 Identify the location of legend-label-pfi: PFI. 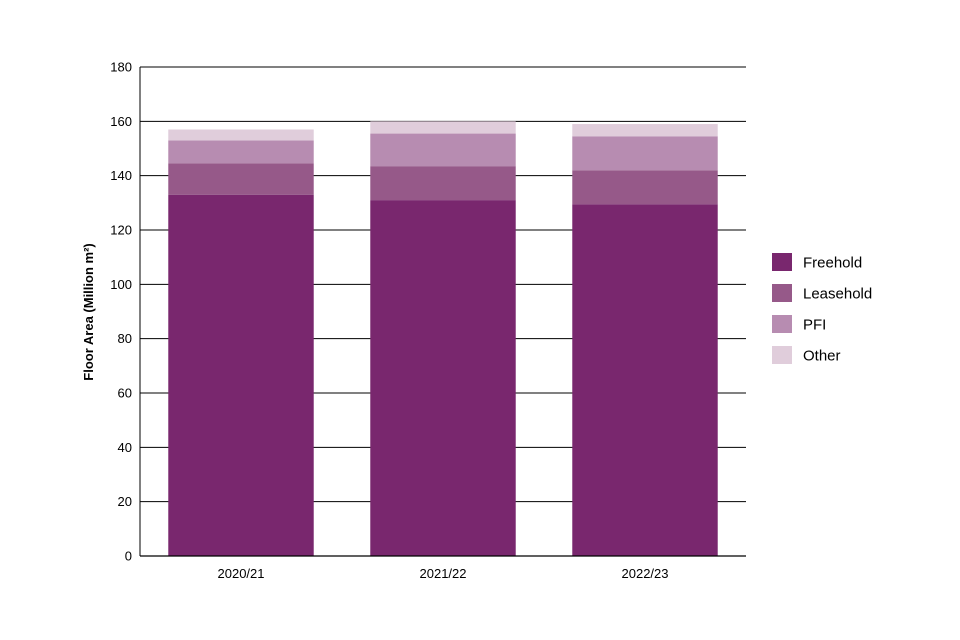
(814, 325).